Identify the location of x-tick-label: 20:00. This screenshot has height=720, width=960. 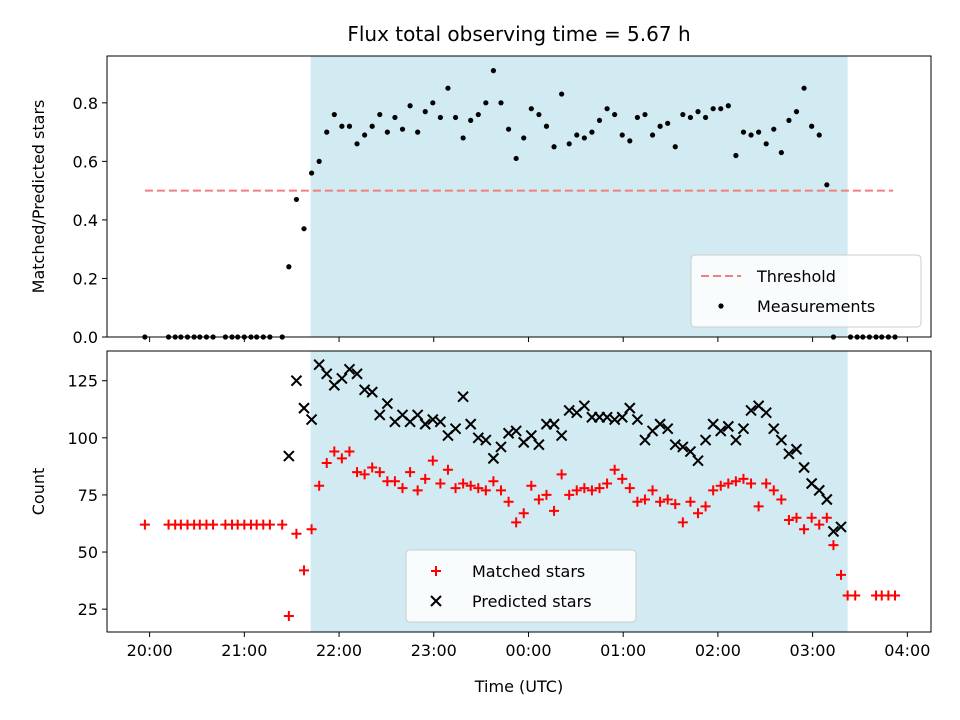
(150, 650).